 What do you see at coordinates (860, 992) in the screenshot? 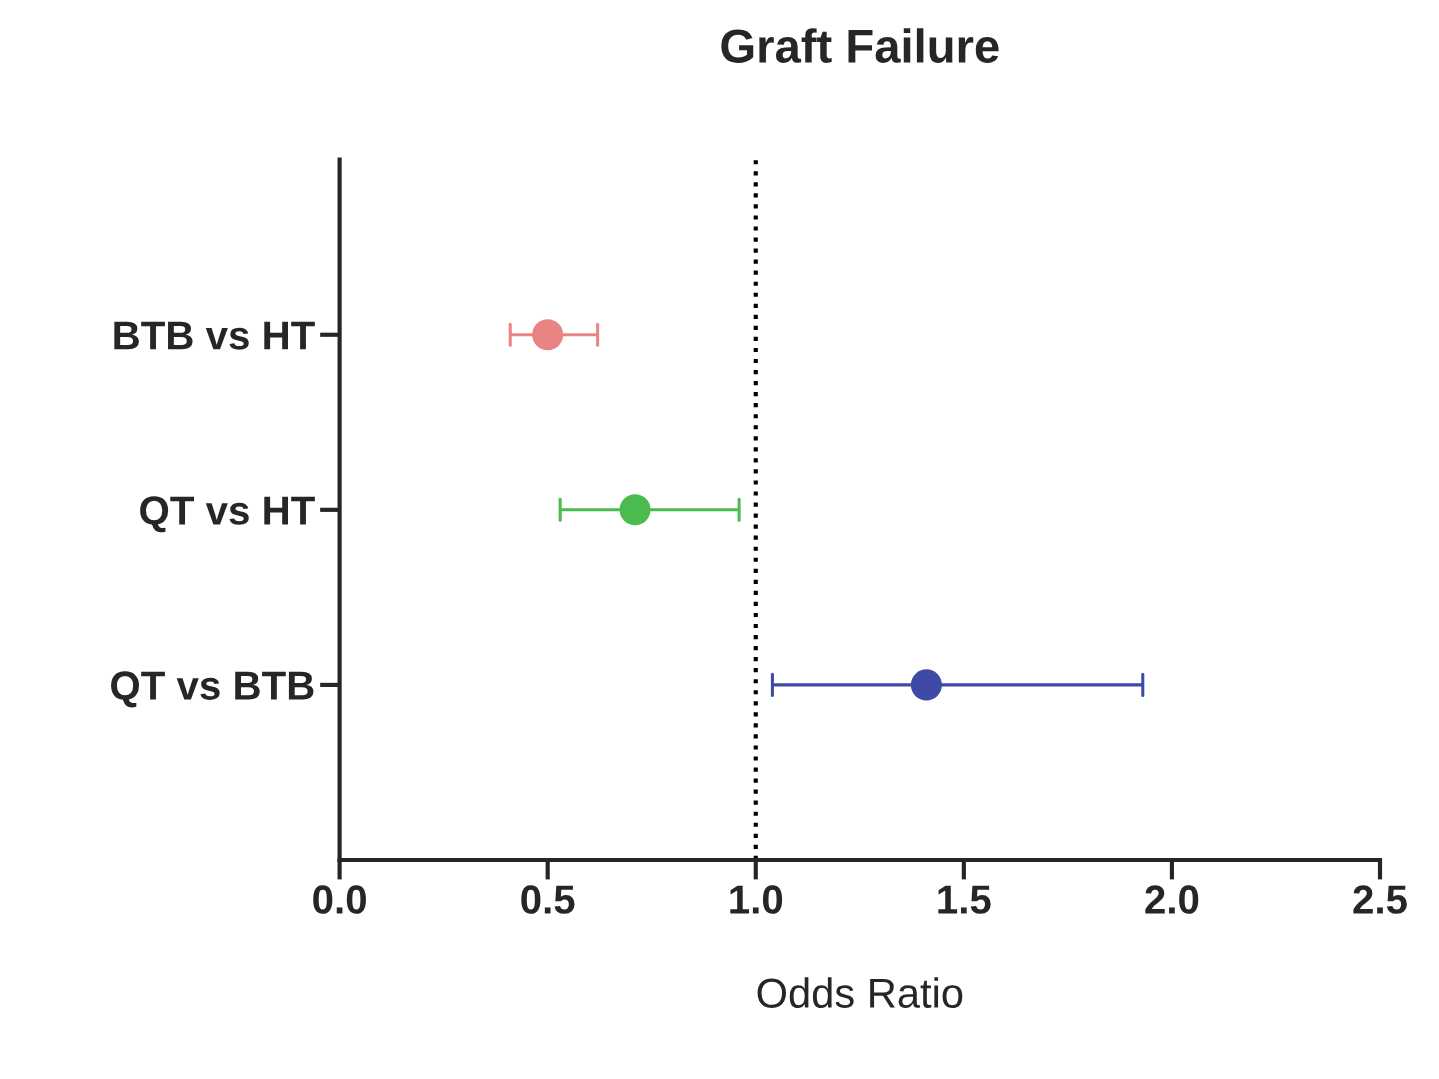
I see `x-axis-title: Odds Ratio` at bounding box center [860, 992].